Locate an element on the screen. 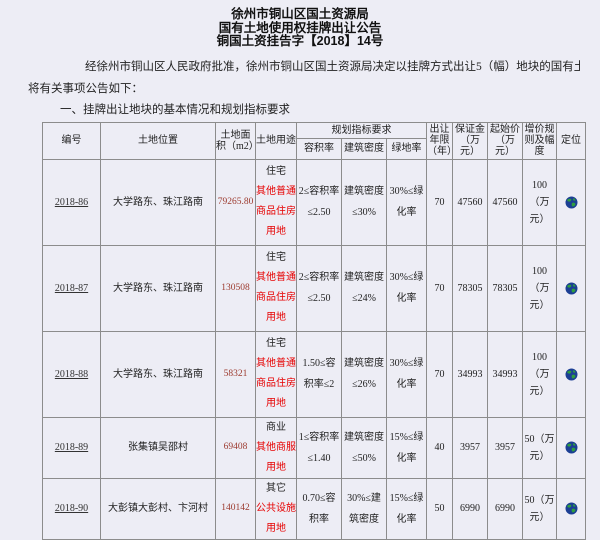 The width and height of the screenshot is (600, 540). cell-deposit: 34993 is located at coordinates (470, 374).